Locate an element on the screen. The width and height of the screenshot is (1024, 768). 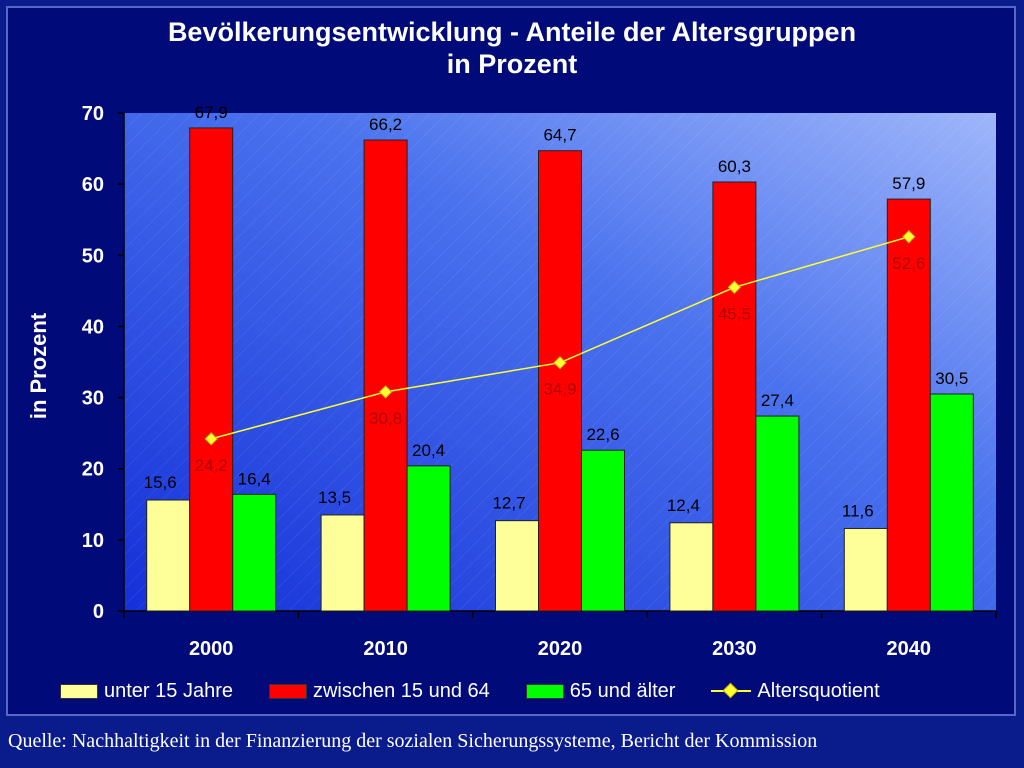
x-tick-label: 2020 is located at coordinates (560, 649).